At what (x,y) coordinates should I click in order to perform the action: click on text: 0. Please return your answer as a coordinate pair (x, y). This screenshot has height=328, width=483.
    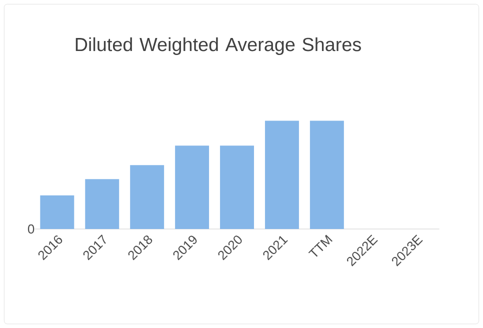
    Looking at the image, I should click on (31, 229).